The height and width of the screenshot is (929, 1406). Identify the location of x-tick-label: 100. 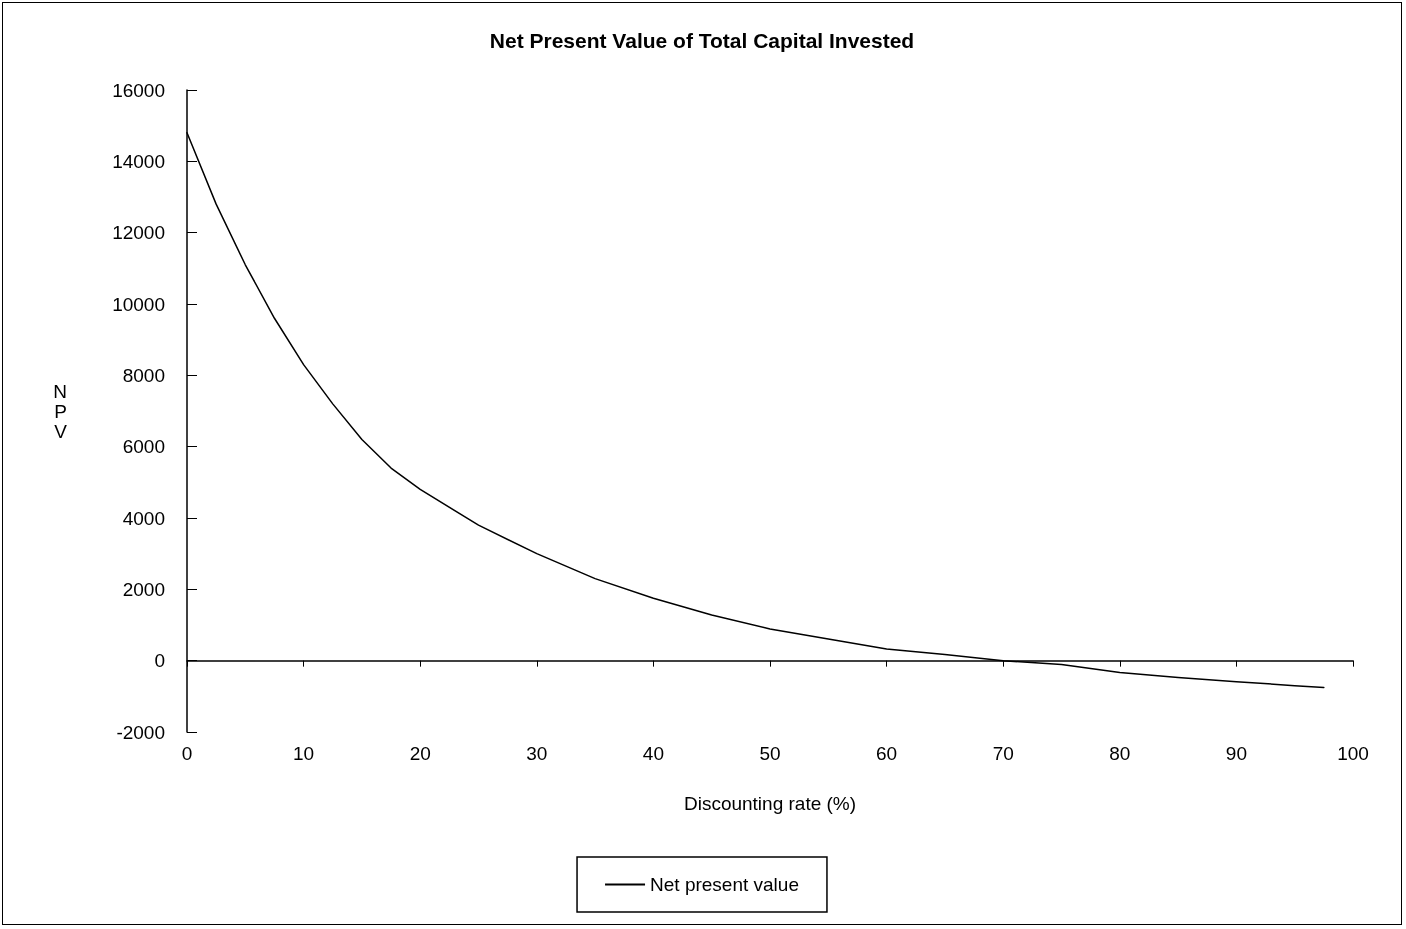
(1353, 753).